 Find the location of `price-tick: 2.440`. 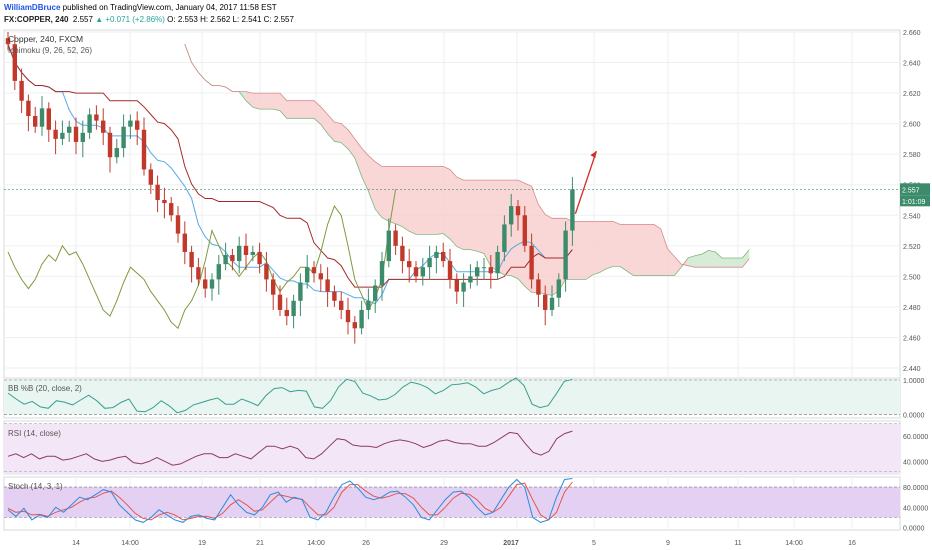

price-tick: 2.440 is located at coordinates (912, 369).